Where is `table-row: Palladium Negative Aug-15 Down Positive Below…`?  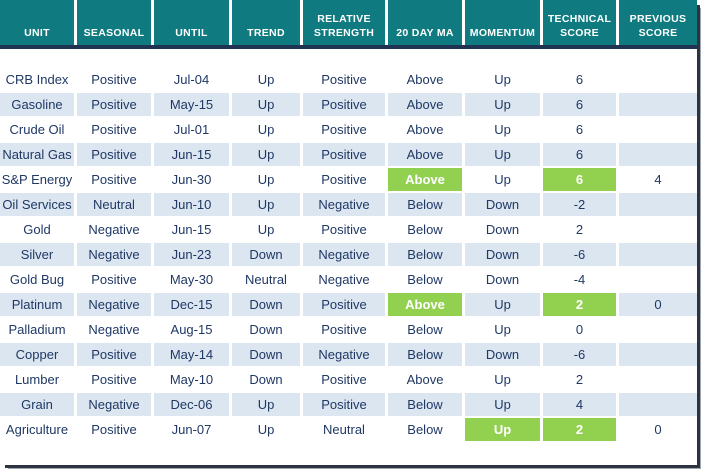
table-row: Palladium Negative Aug-15 Down Positive Below… is located at coordinates (348, 329).